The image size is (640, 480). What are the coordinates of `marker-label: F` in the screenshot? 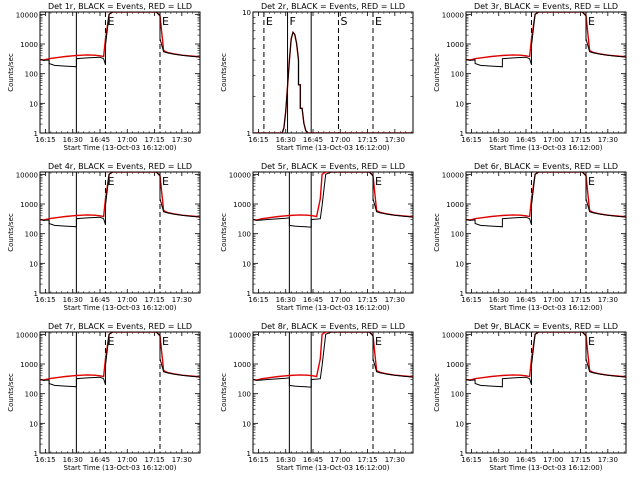 It's located at (293, 21).